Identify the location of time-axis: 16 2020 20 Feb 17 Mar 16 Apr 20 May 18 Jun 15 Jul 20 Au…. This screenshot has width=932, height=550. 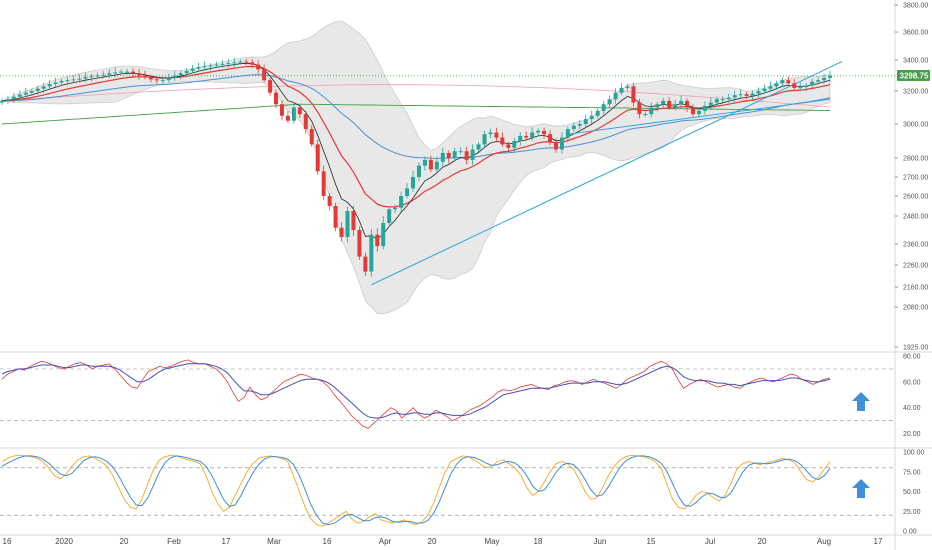
(443, 541).